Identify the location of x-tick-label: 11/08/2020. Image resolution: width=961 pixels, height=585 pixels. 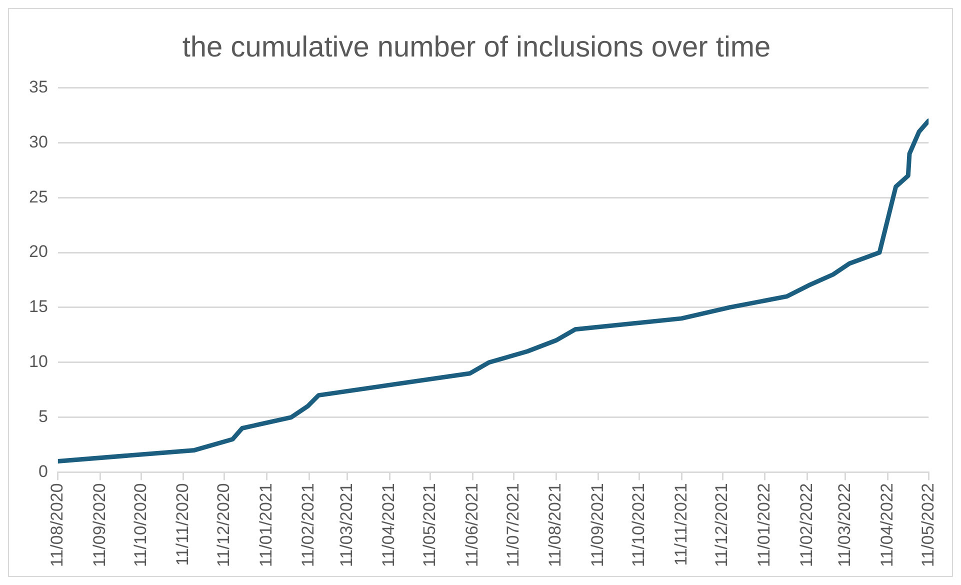
(57, 525).